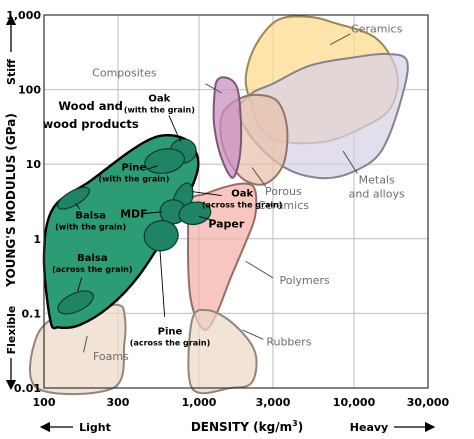 This screenshot has height=439, width=474. I want to click on x-tick-label: 1,000, so click(199, 402).